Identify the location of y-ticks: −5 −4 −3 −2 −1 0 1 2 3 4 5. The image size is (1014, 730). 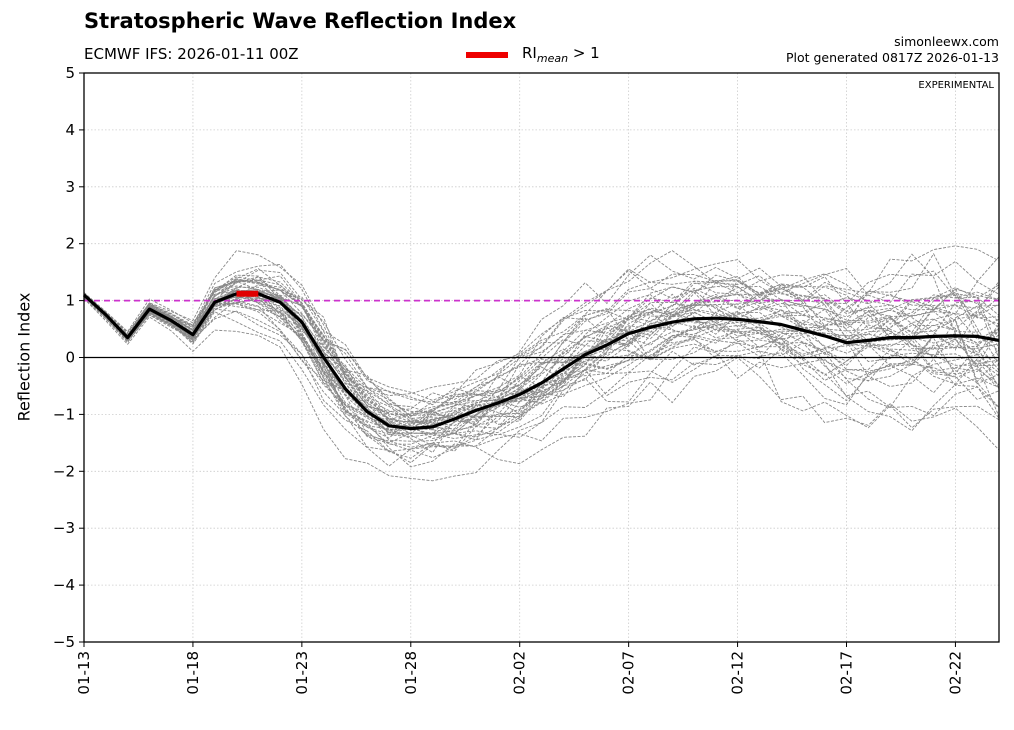
(68, 357).